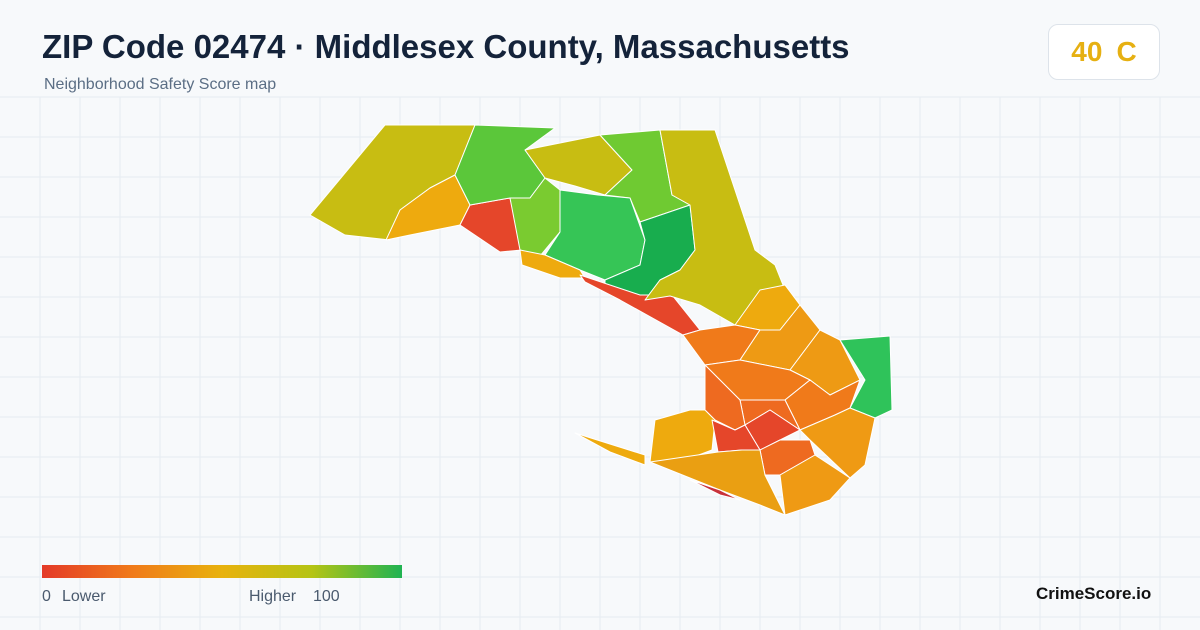 This screenshot has height=630, width=1200. I want to click on legend-high-label: Higher, so click(273, 596).